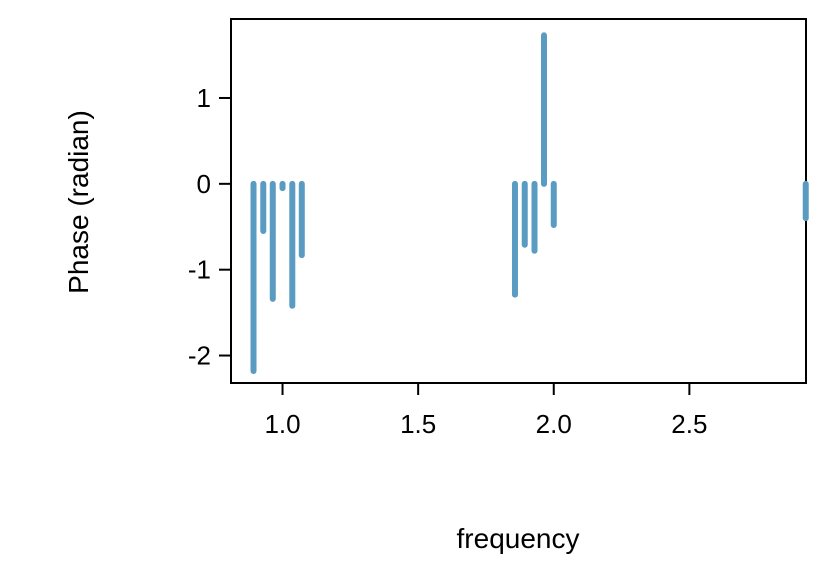 Image resolution: width=825 pixels, height=576 pixels. Describe the element at coordinates (518, 538) in the screenshot. I see `x-axis-title: frequency` at that location.